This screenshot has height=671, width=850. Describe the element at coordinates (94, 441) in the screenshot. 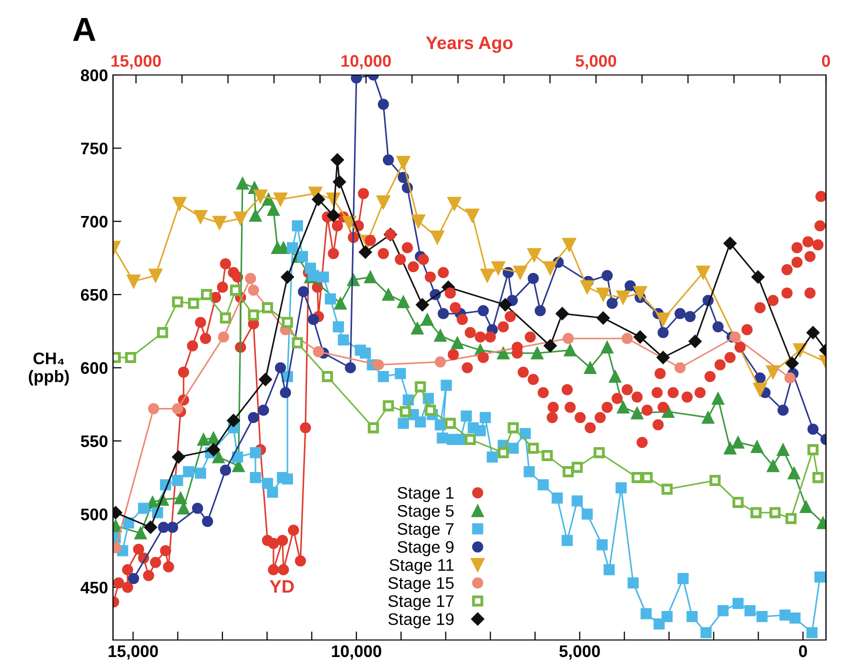

I see `y-tick-label: 550` at that location.